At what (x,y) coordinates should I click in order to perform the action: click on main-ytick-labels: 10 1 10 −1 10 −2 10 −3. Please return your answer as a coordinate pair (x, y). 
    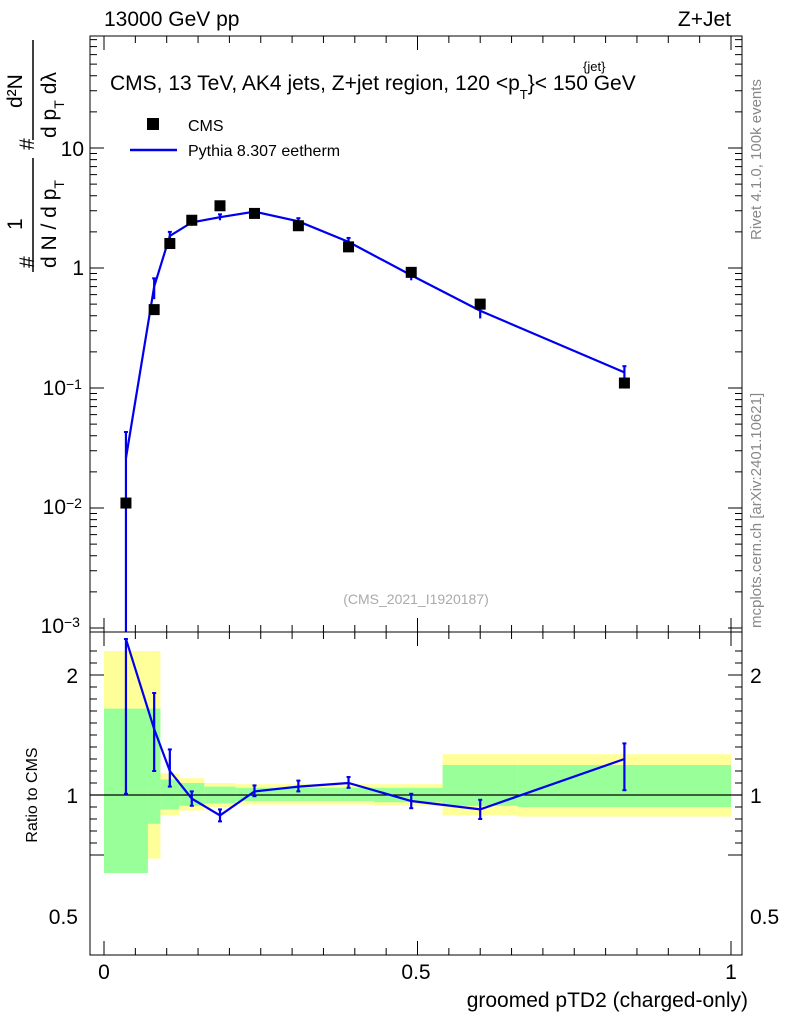
    Looking at the image, I should click on (62, 388).